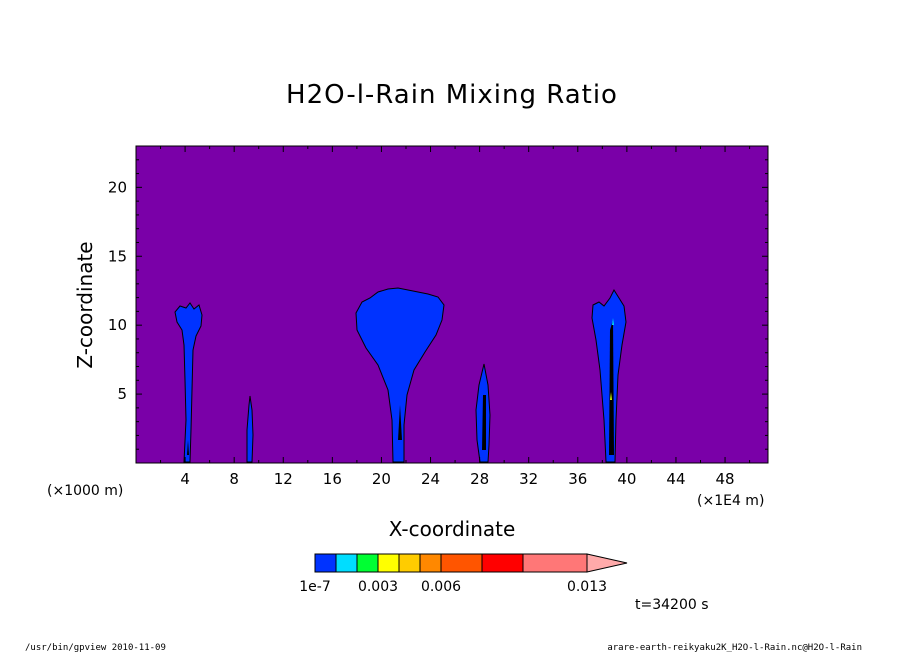 The height and width of the screenshot is (654, 904). Describe the element at coordinates (607, 563) in the screenshot. I see `colorbar-arrow` at that location.